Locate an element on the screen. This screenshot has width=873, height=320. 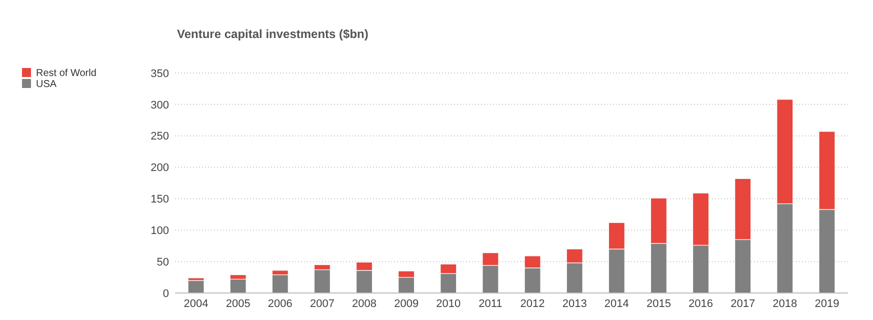
x-tick-label: 2014 is located at coordinates (616, 304).